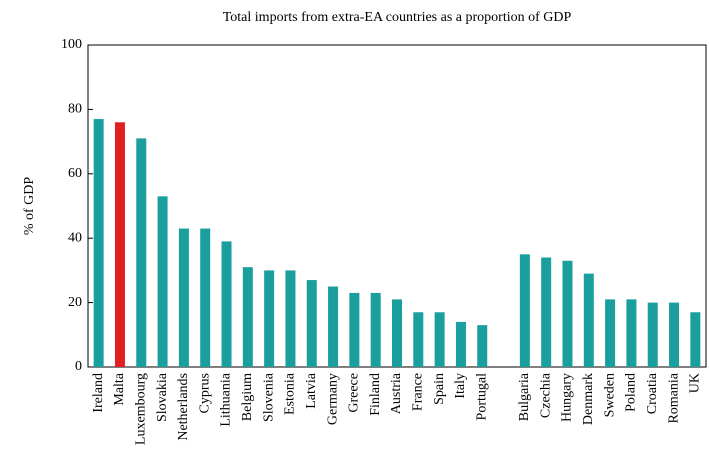 The height and width of the screenshot is (473, 709). I want to click on x-tick-label: Slovakia, so click(162, 397).